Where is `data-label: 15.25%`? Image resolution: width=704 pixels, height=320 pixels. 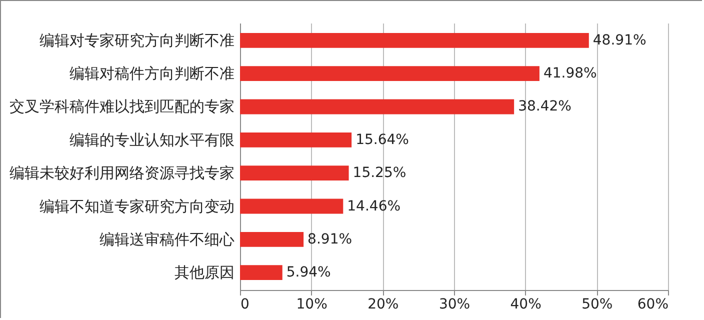
data-label: 15.25% is located at coordinates (379, 173).